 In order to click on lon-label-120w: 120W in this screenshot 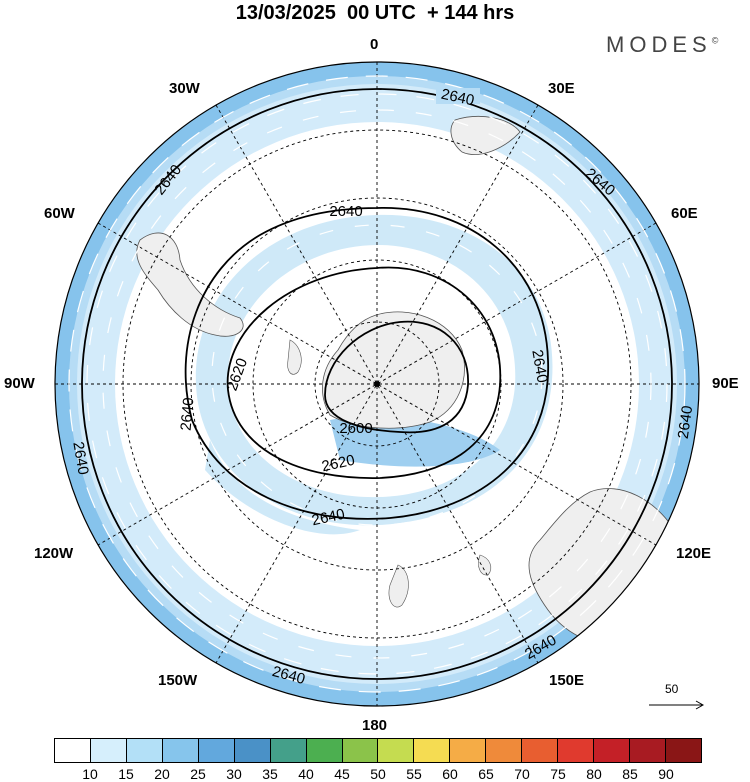, I will do `click(54, 553)`.